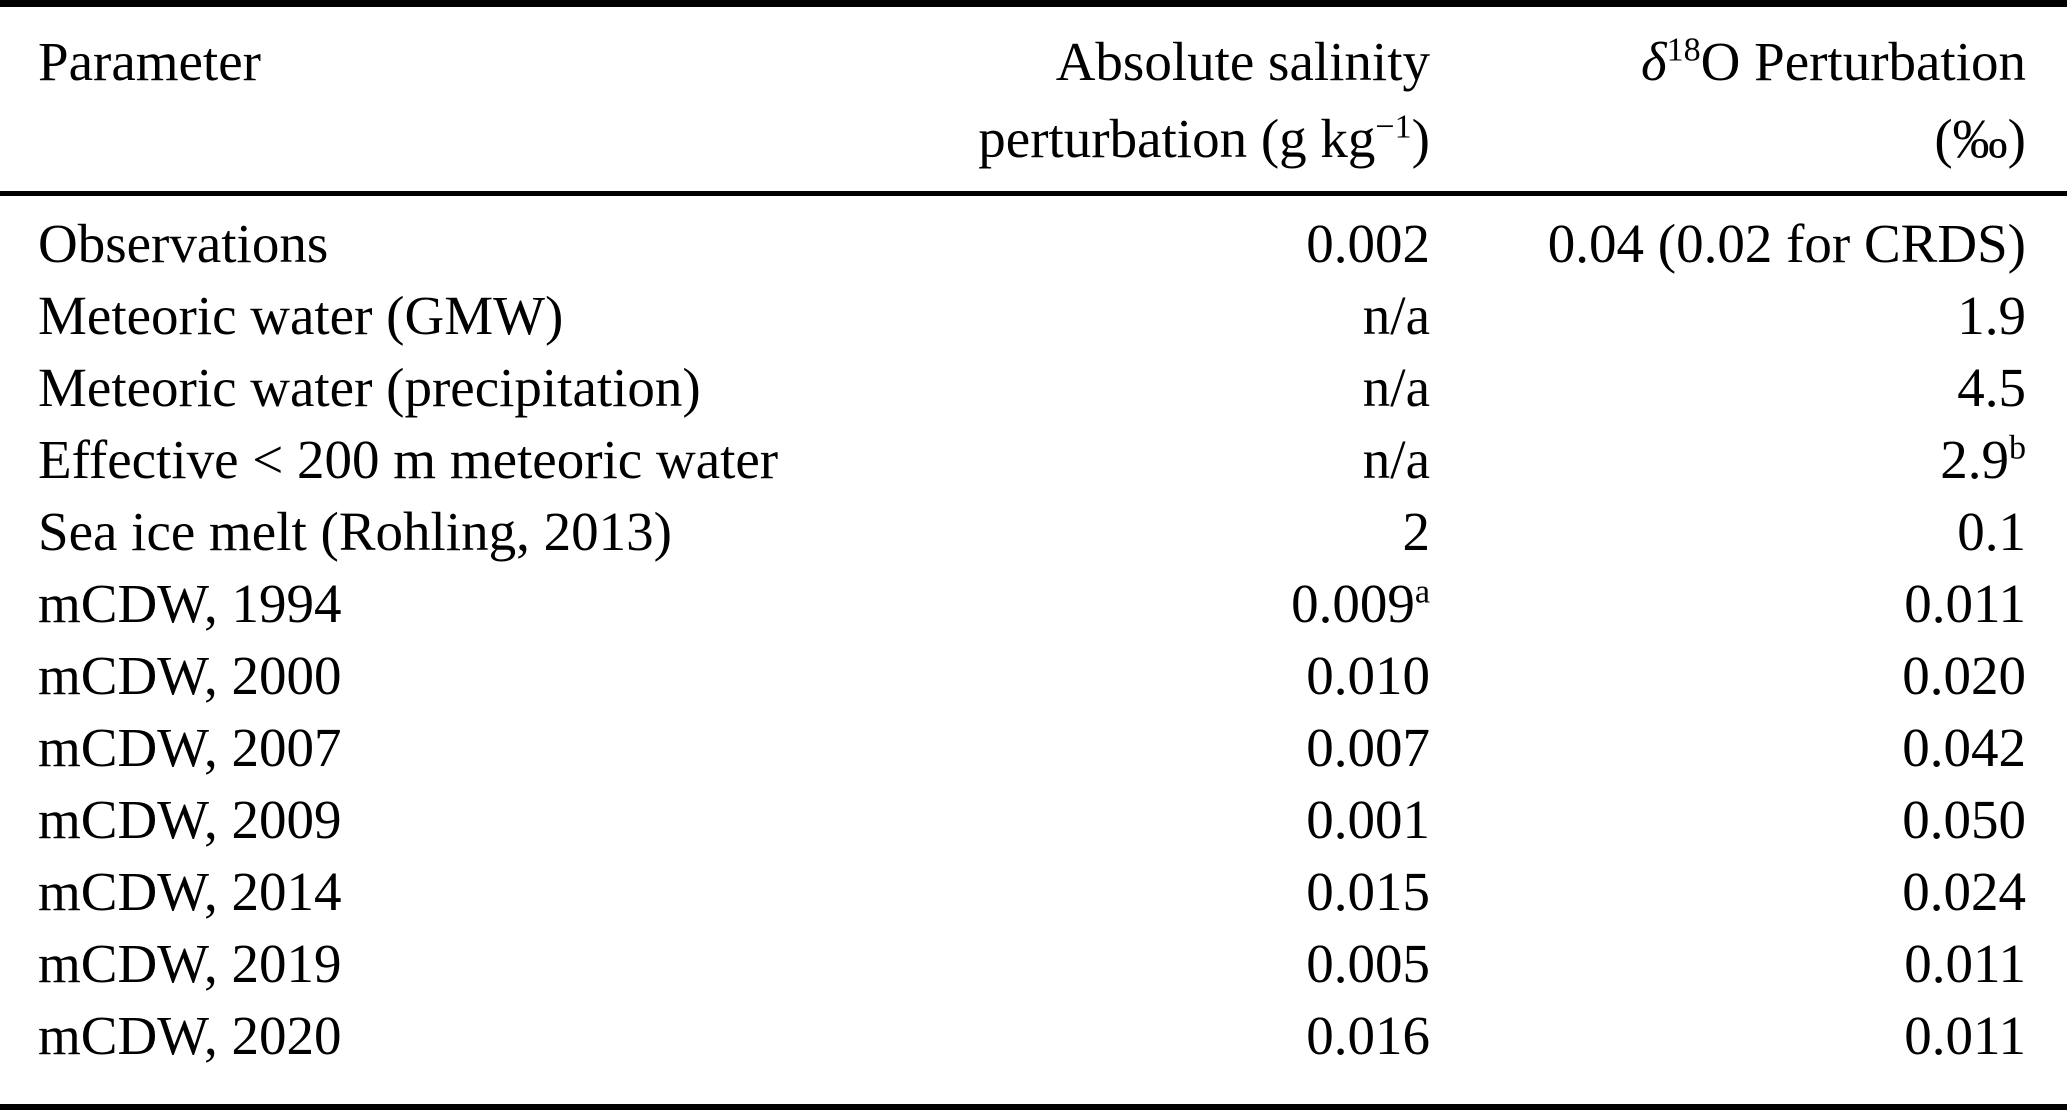 This screenshot has height=1113, width=2067. I want to click on cell-parameter: Meteoric water (precipitation), so click(369, 387).